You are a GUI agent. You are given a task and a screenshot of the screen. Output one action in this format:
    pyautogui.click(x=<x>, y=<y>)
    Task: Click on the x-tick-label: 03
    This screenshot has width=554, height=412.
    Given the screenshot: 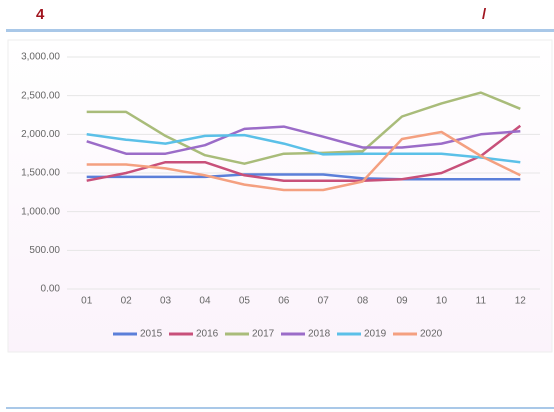 What is the action you would take?
    pyautogui.click(x=166, y=301)
    